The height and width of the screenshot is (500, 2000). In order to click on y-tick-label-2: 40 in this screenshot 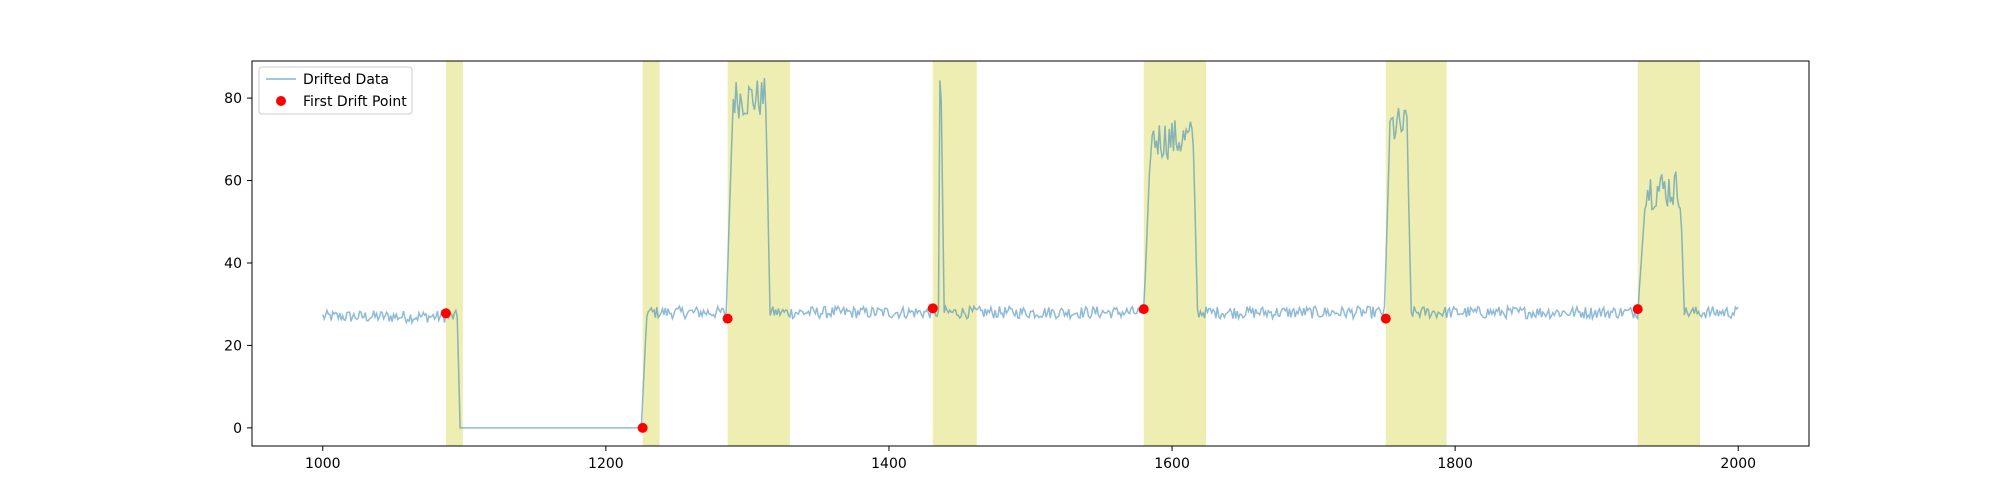, I will do `click(233, 264)`.